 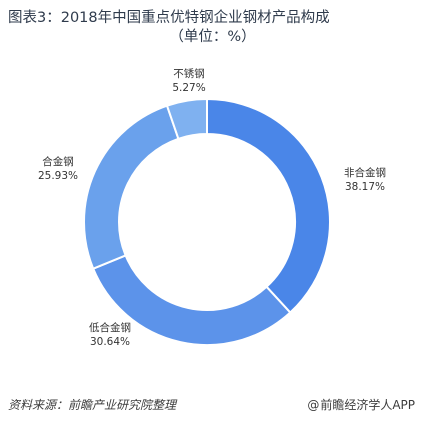 What do you see at coordinates (189, 73) in the screenshot?
I see `slice-label-4: 不锈钢` at bounding box center [189, 73].